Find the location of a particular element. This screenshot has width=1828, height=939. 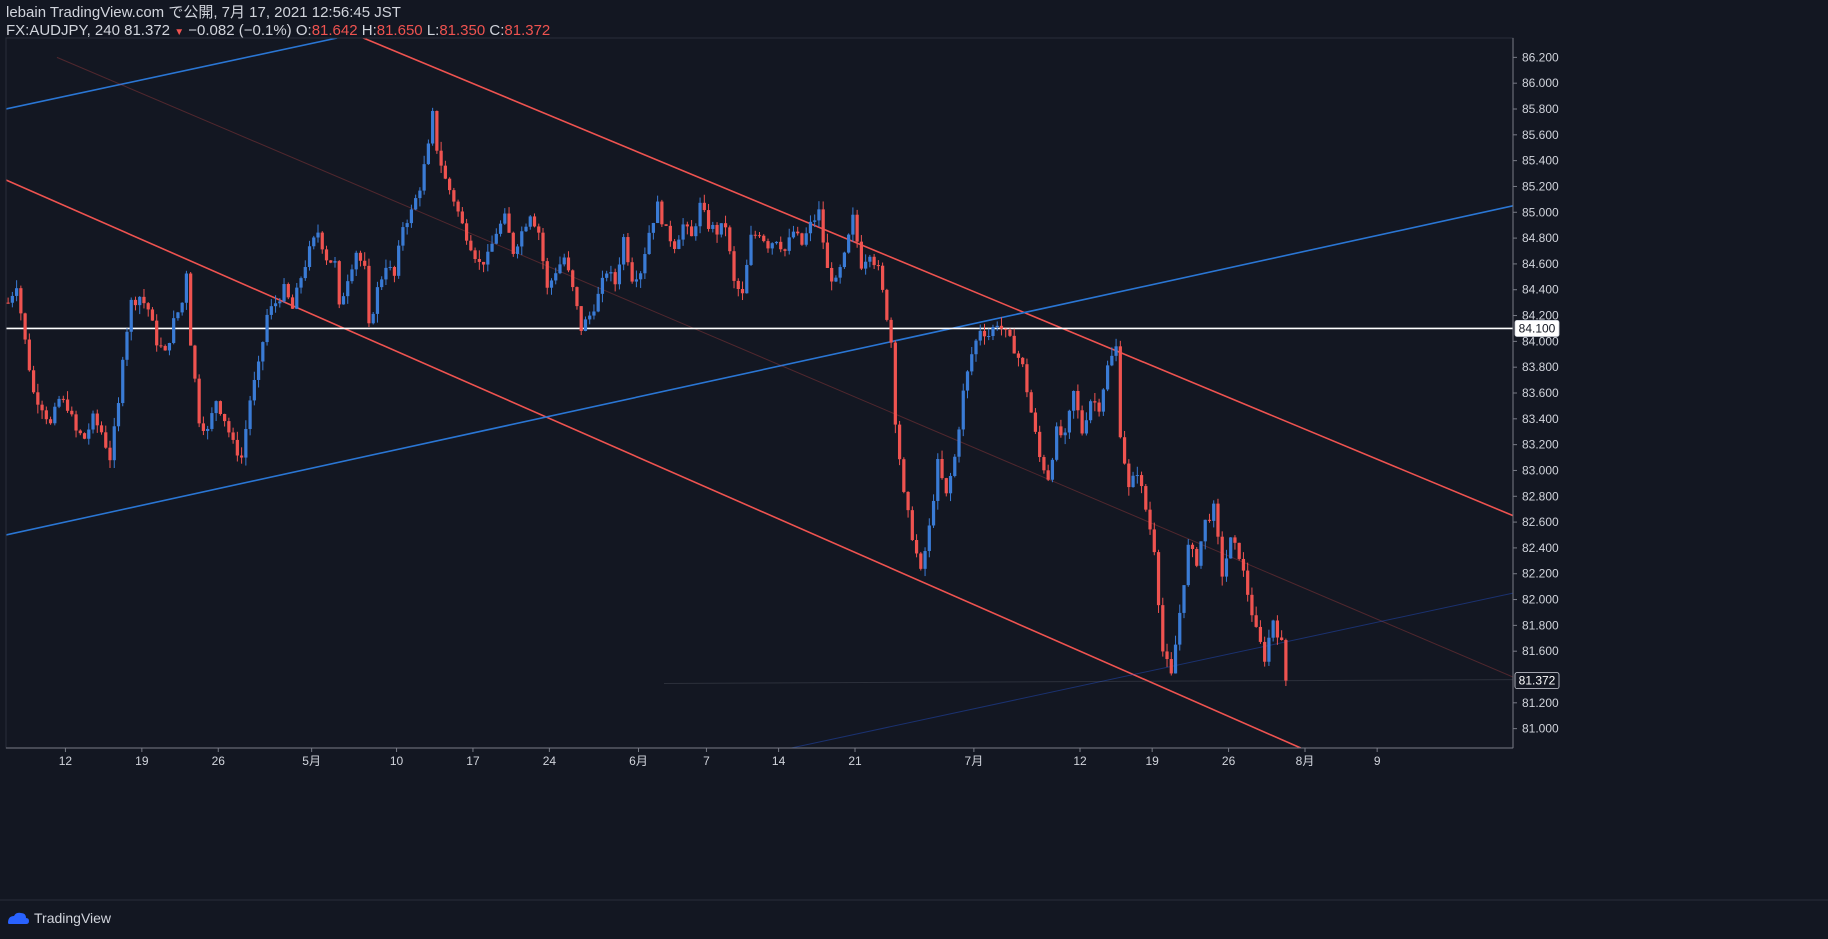

y-tick-label: 84.000 is located at coordinates (1540, 341).